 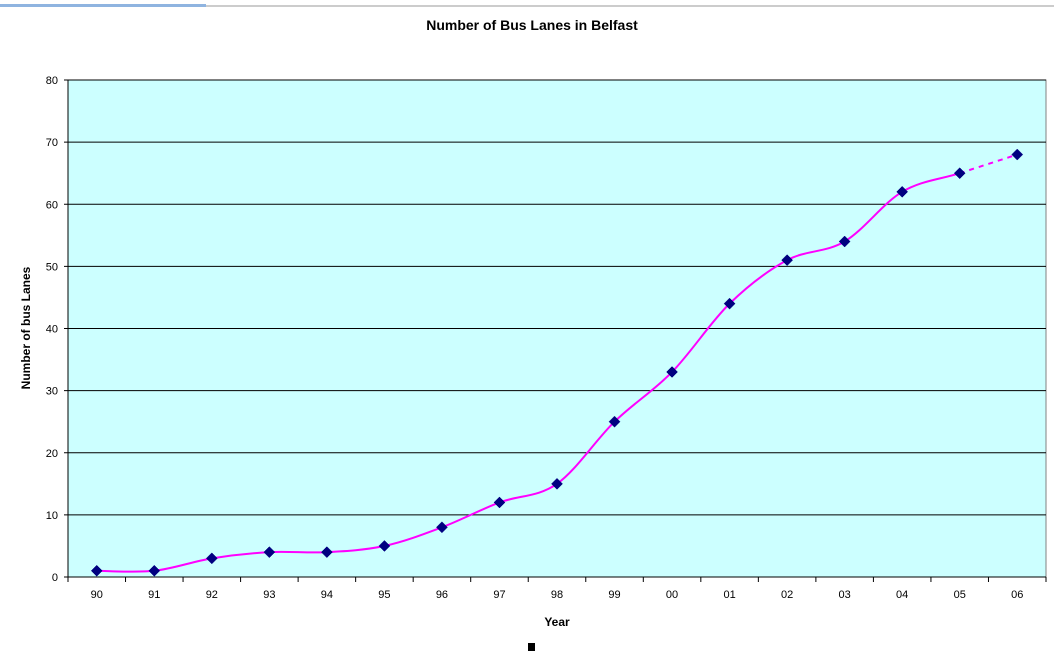 I want to click on x-tick-label: 04, so click(x=902, y=595).